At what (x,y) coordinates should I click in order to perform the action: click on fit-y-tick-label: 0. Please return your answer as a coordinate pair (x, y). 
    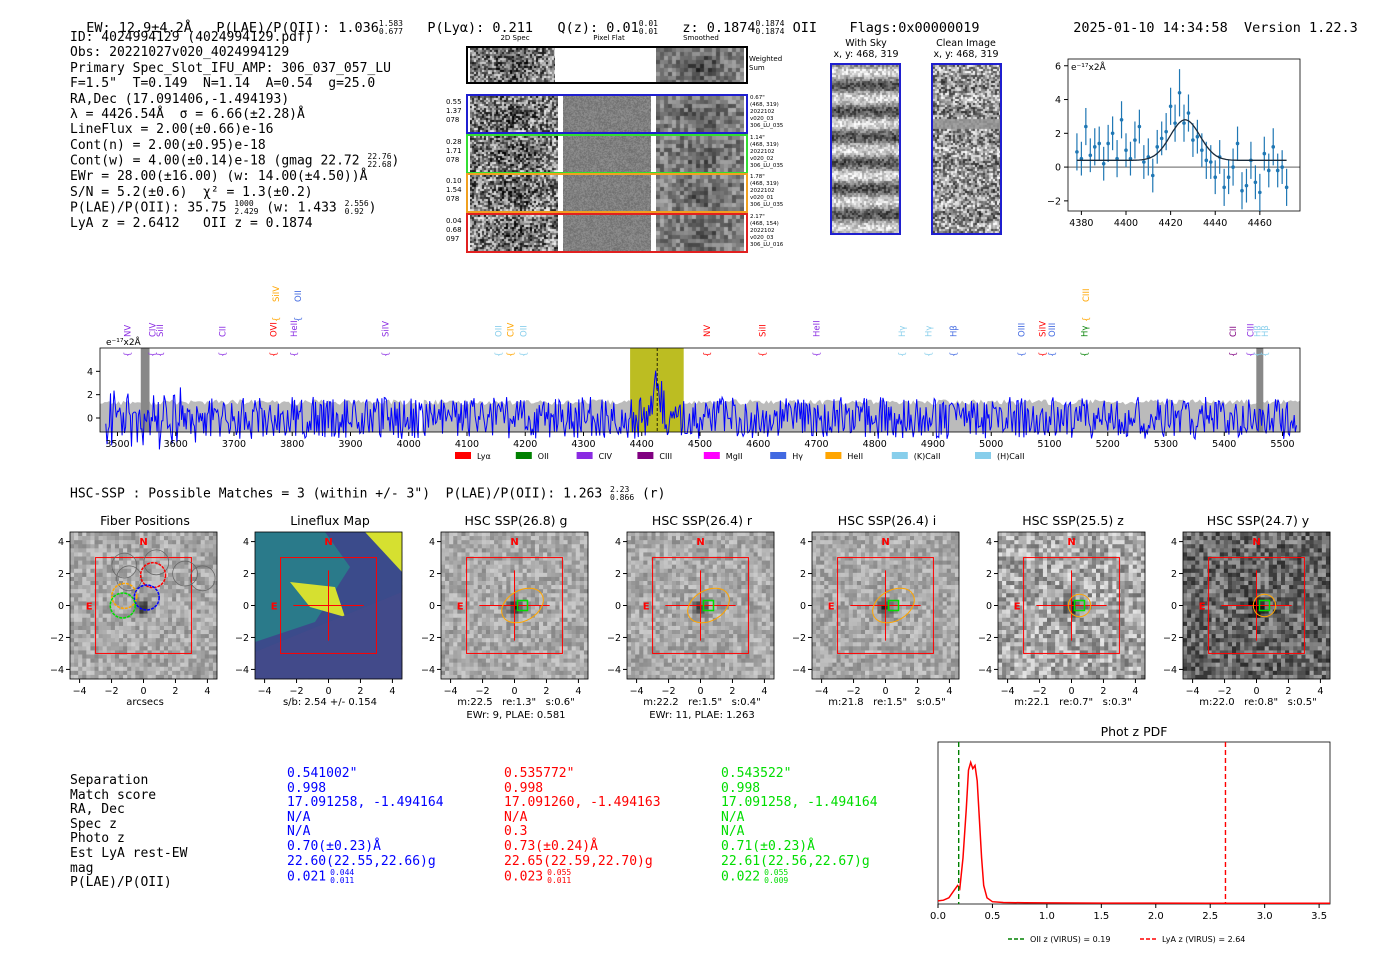
    Looking at the image, I should click on (1058, 168).